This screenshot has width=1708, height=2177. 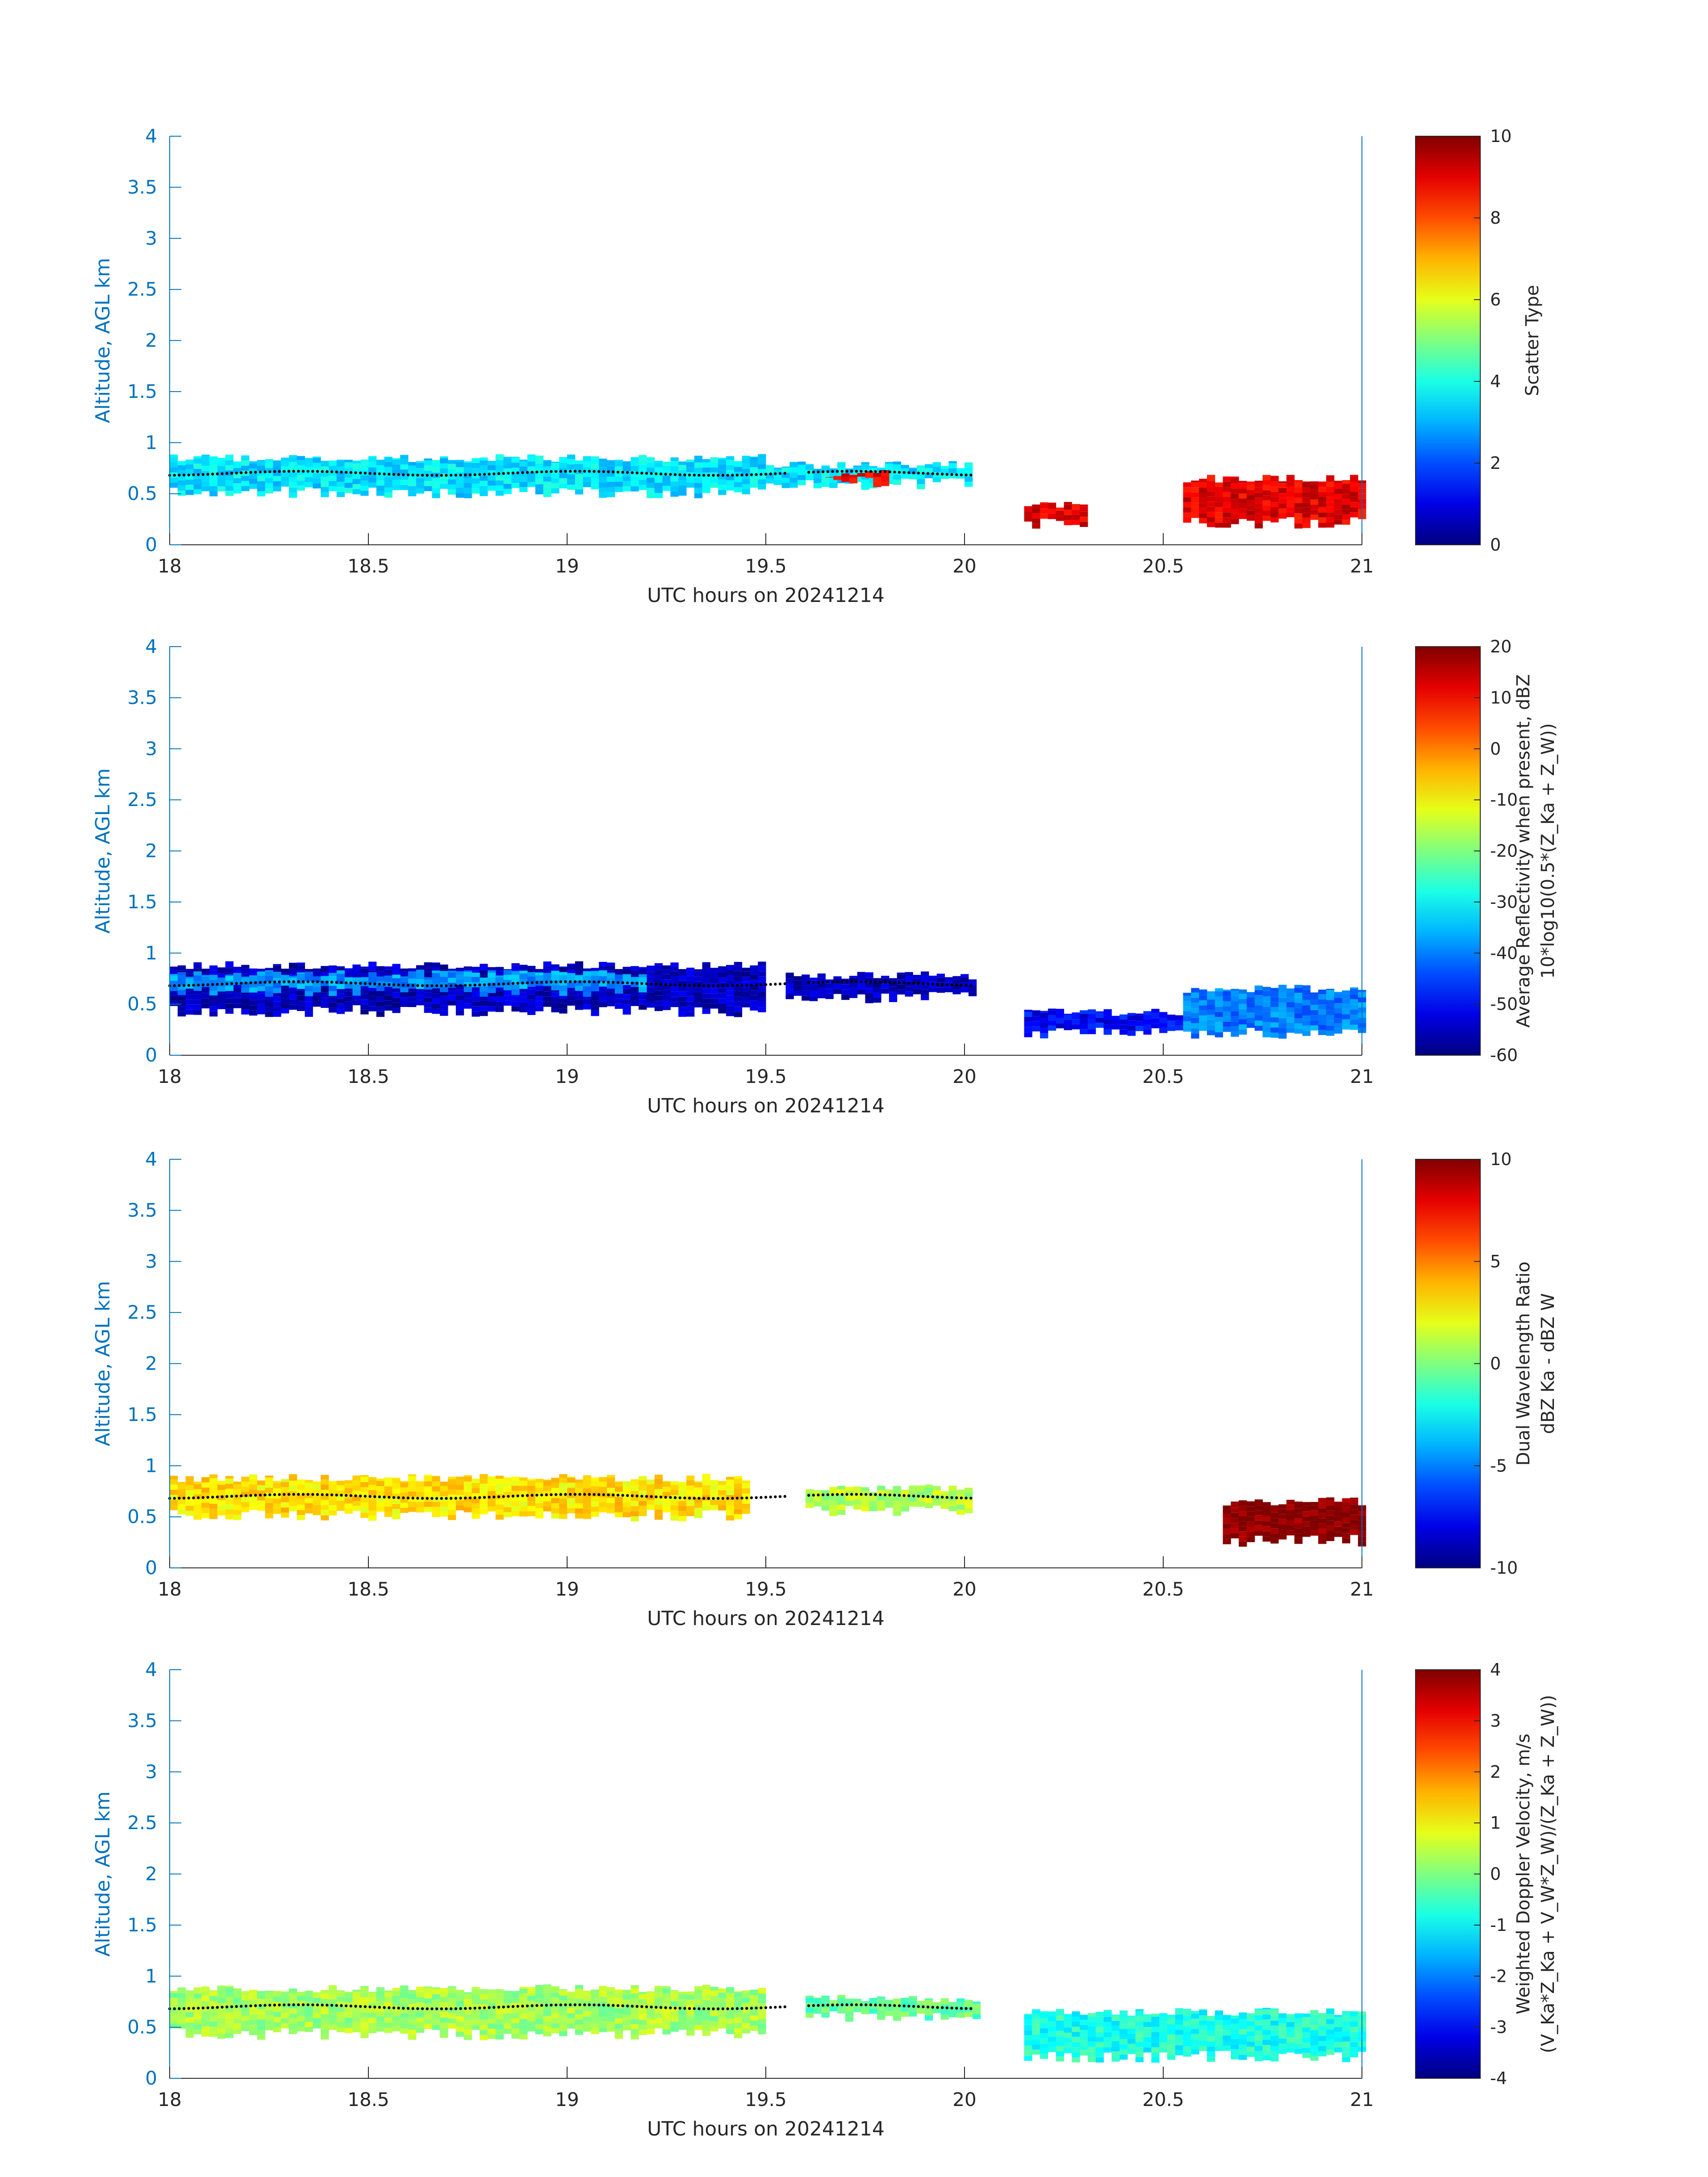 I want to click on x-axis-label: UTC hours on 20241214, so click(x=766, y=1618).